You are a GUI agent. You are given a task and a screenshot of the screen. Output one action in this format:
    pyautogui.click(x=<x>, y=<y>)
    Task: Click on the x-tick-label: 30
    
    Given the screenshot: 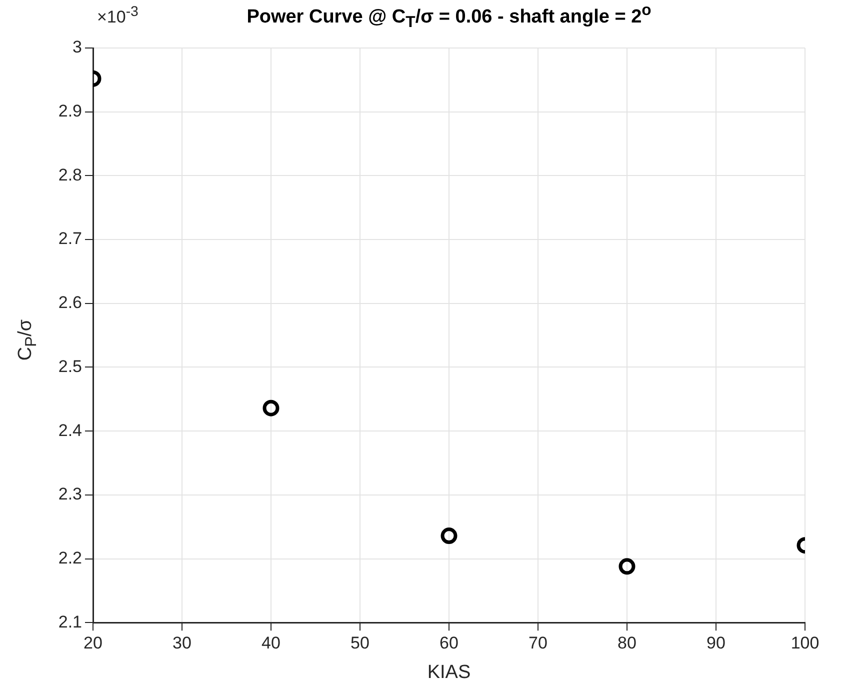 What is the action you would take?
    pyautogui.click(x=182, y=642)
    